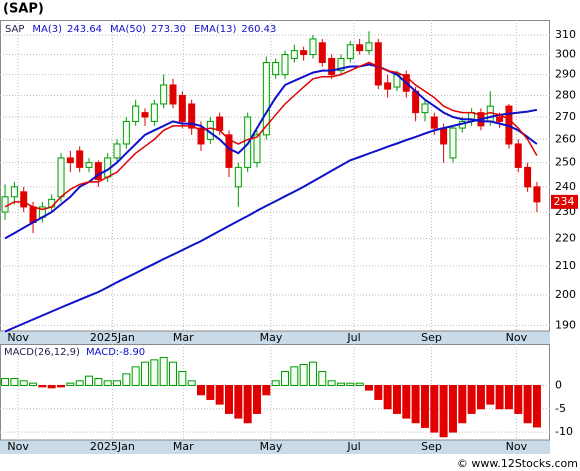 The image size is (580, 471). I want to click on y-tick-label: 210, so click(565, 265).